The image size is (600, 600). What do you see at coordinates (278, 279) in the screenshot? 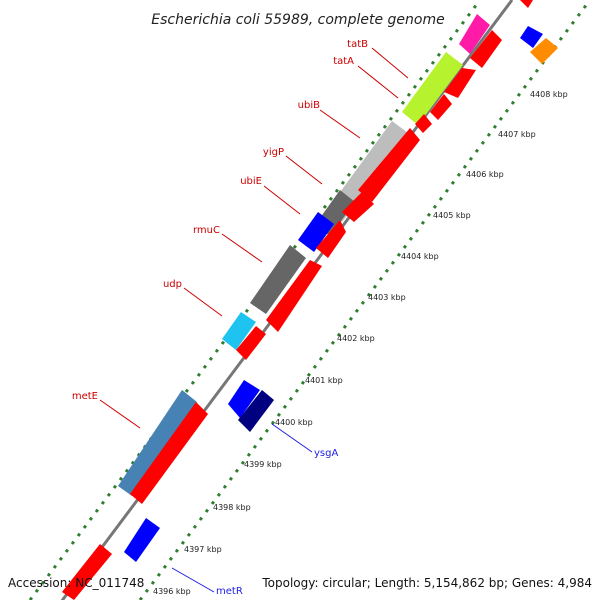
I see `feature-darkgrey-rmuc` at bounding box center [278, 279].